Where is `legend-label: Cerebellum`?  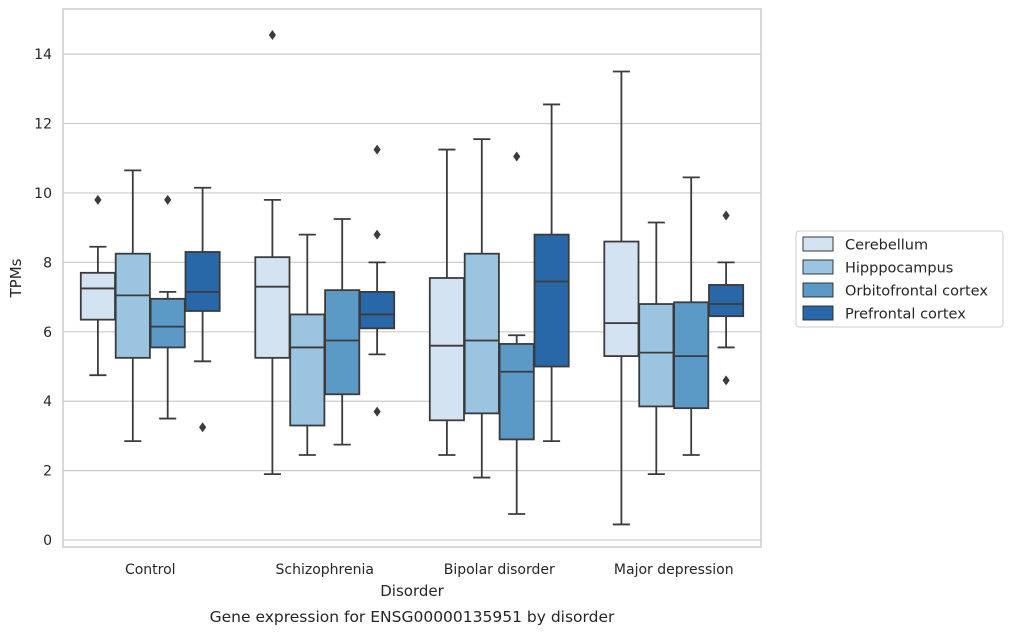
legend-label: Cerebellum is located at coordinates (886, 246).